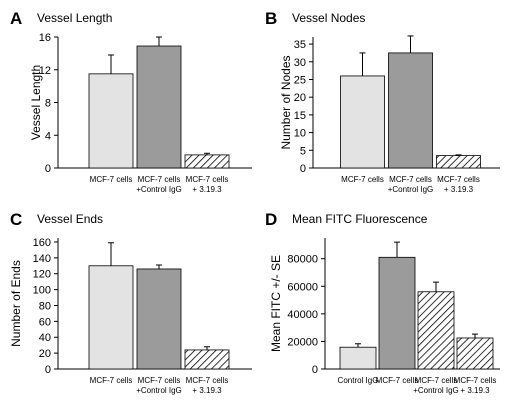 The image size is (520, 412). What do you see at coordinates (16, 303) in the screenshot?
I see `y-axis-label: Number of Ends` at bounding box center [16, 303].